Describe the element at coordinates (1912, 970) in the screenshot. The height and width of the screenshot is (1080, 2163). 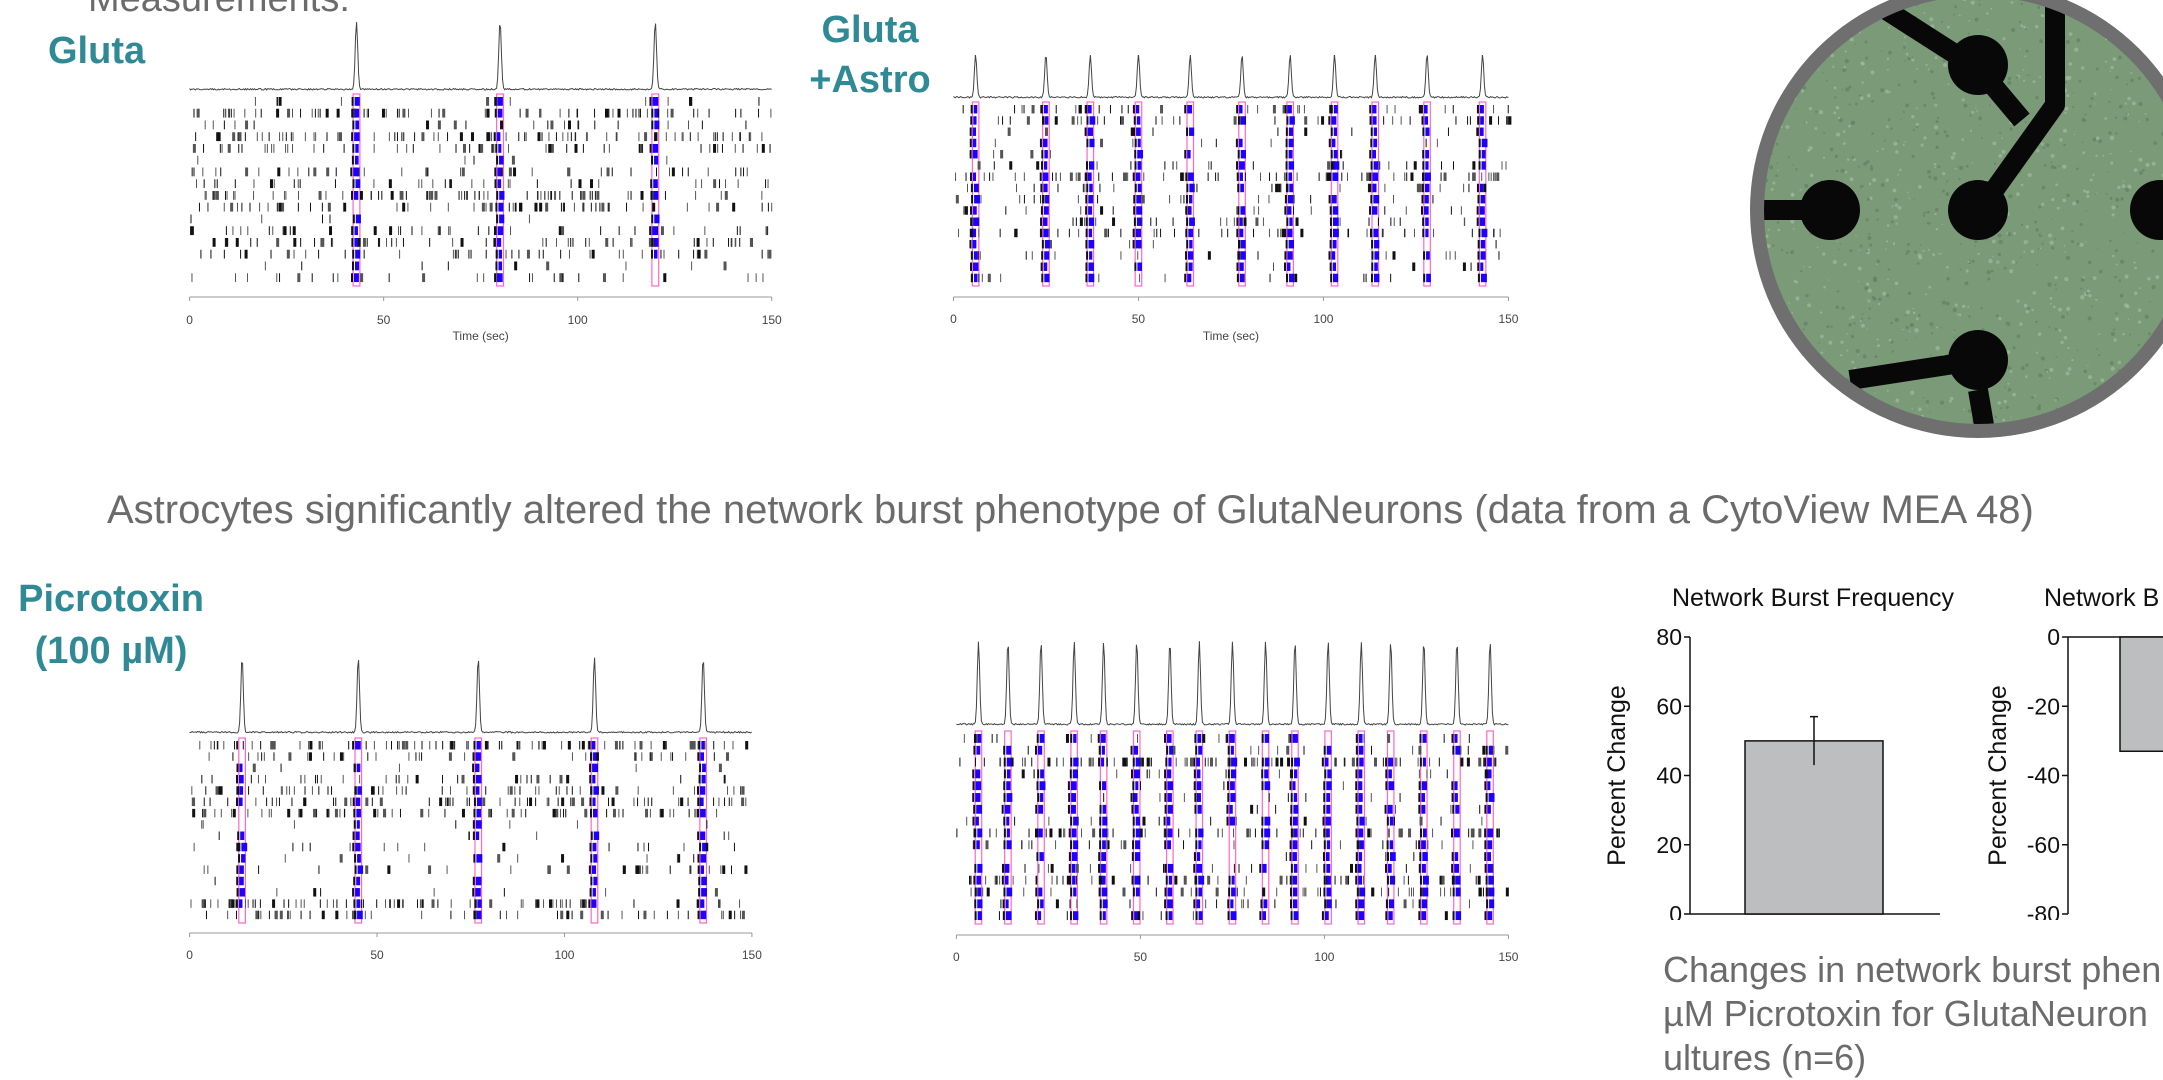
I see `caption-bottom-line1: Changes in network burst phen` at that location.